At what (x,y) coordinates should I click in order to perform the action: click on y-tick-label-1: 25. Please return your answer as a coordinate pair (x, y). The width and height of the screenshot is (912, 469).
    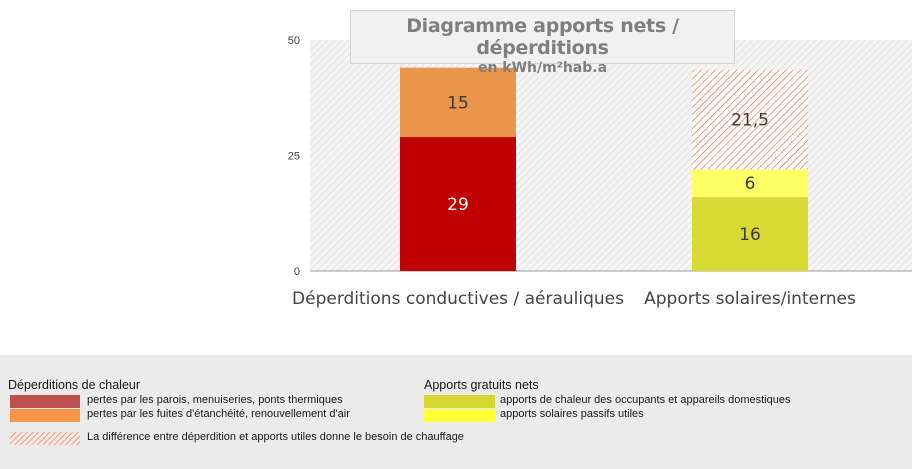
    Looking at the image, I should click on (294, 157).